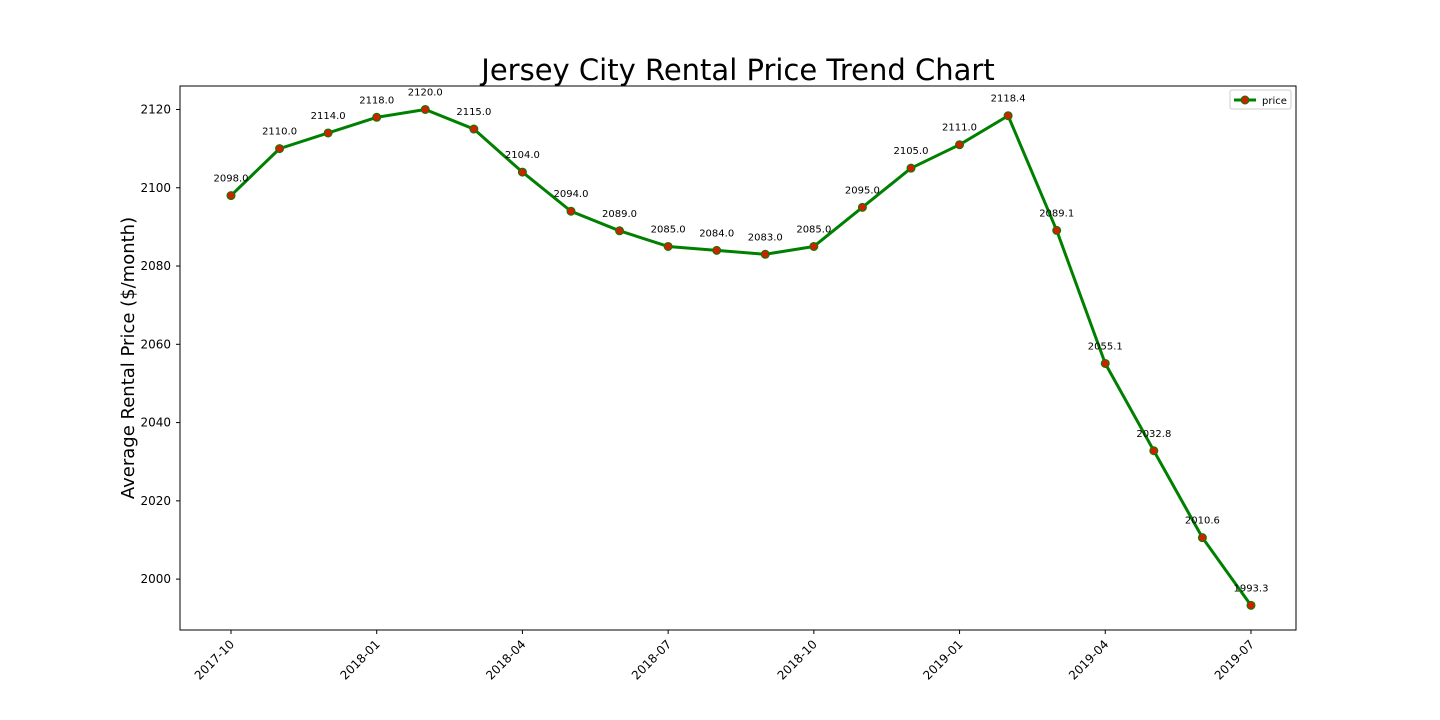 Image resolution: width=1440 pixels, height=720 pixels. Describe the element at coordinates (279, 132) in the screenshot. I see `data-value-label: 2110.0` at that location.